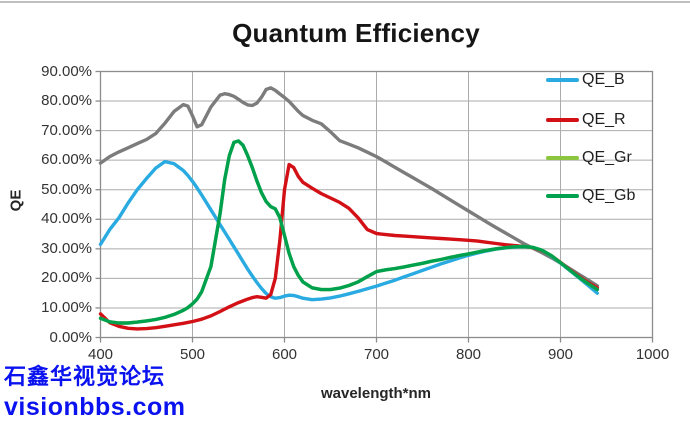  What do you see at coordinates (95, 407) in the screenshot?
I see `watermark-line2: visionbbs.com` at bounding box center [95, 407].